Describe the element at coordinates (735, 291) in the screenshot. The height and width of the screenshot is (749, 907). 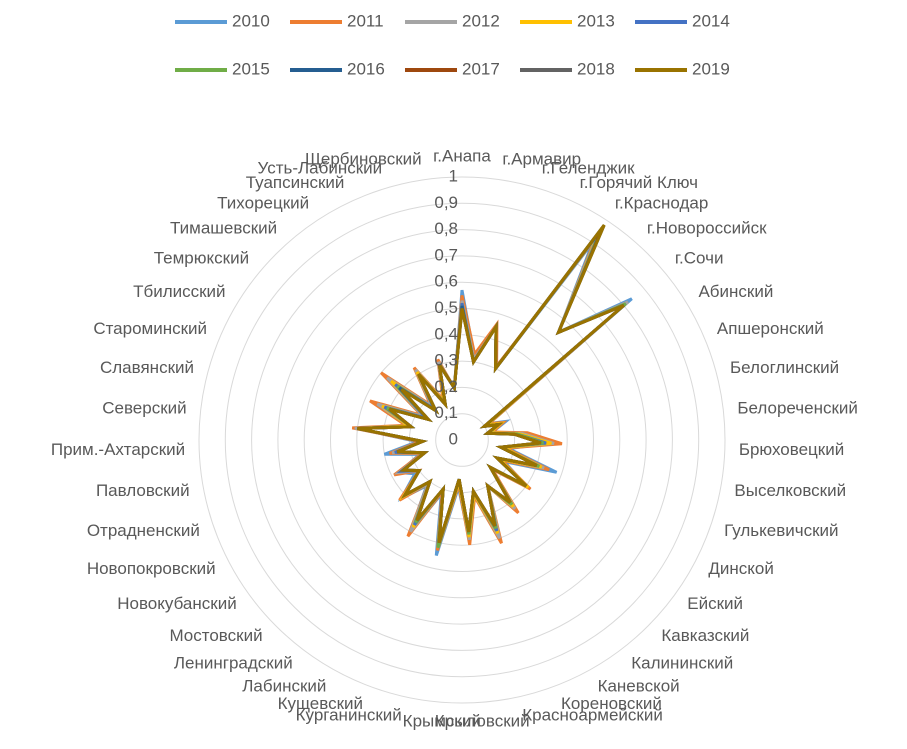
I see `category-label: Абинский` at that location.